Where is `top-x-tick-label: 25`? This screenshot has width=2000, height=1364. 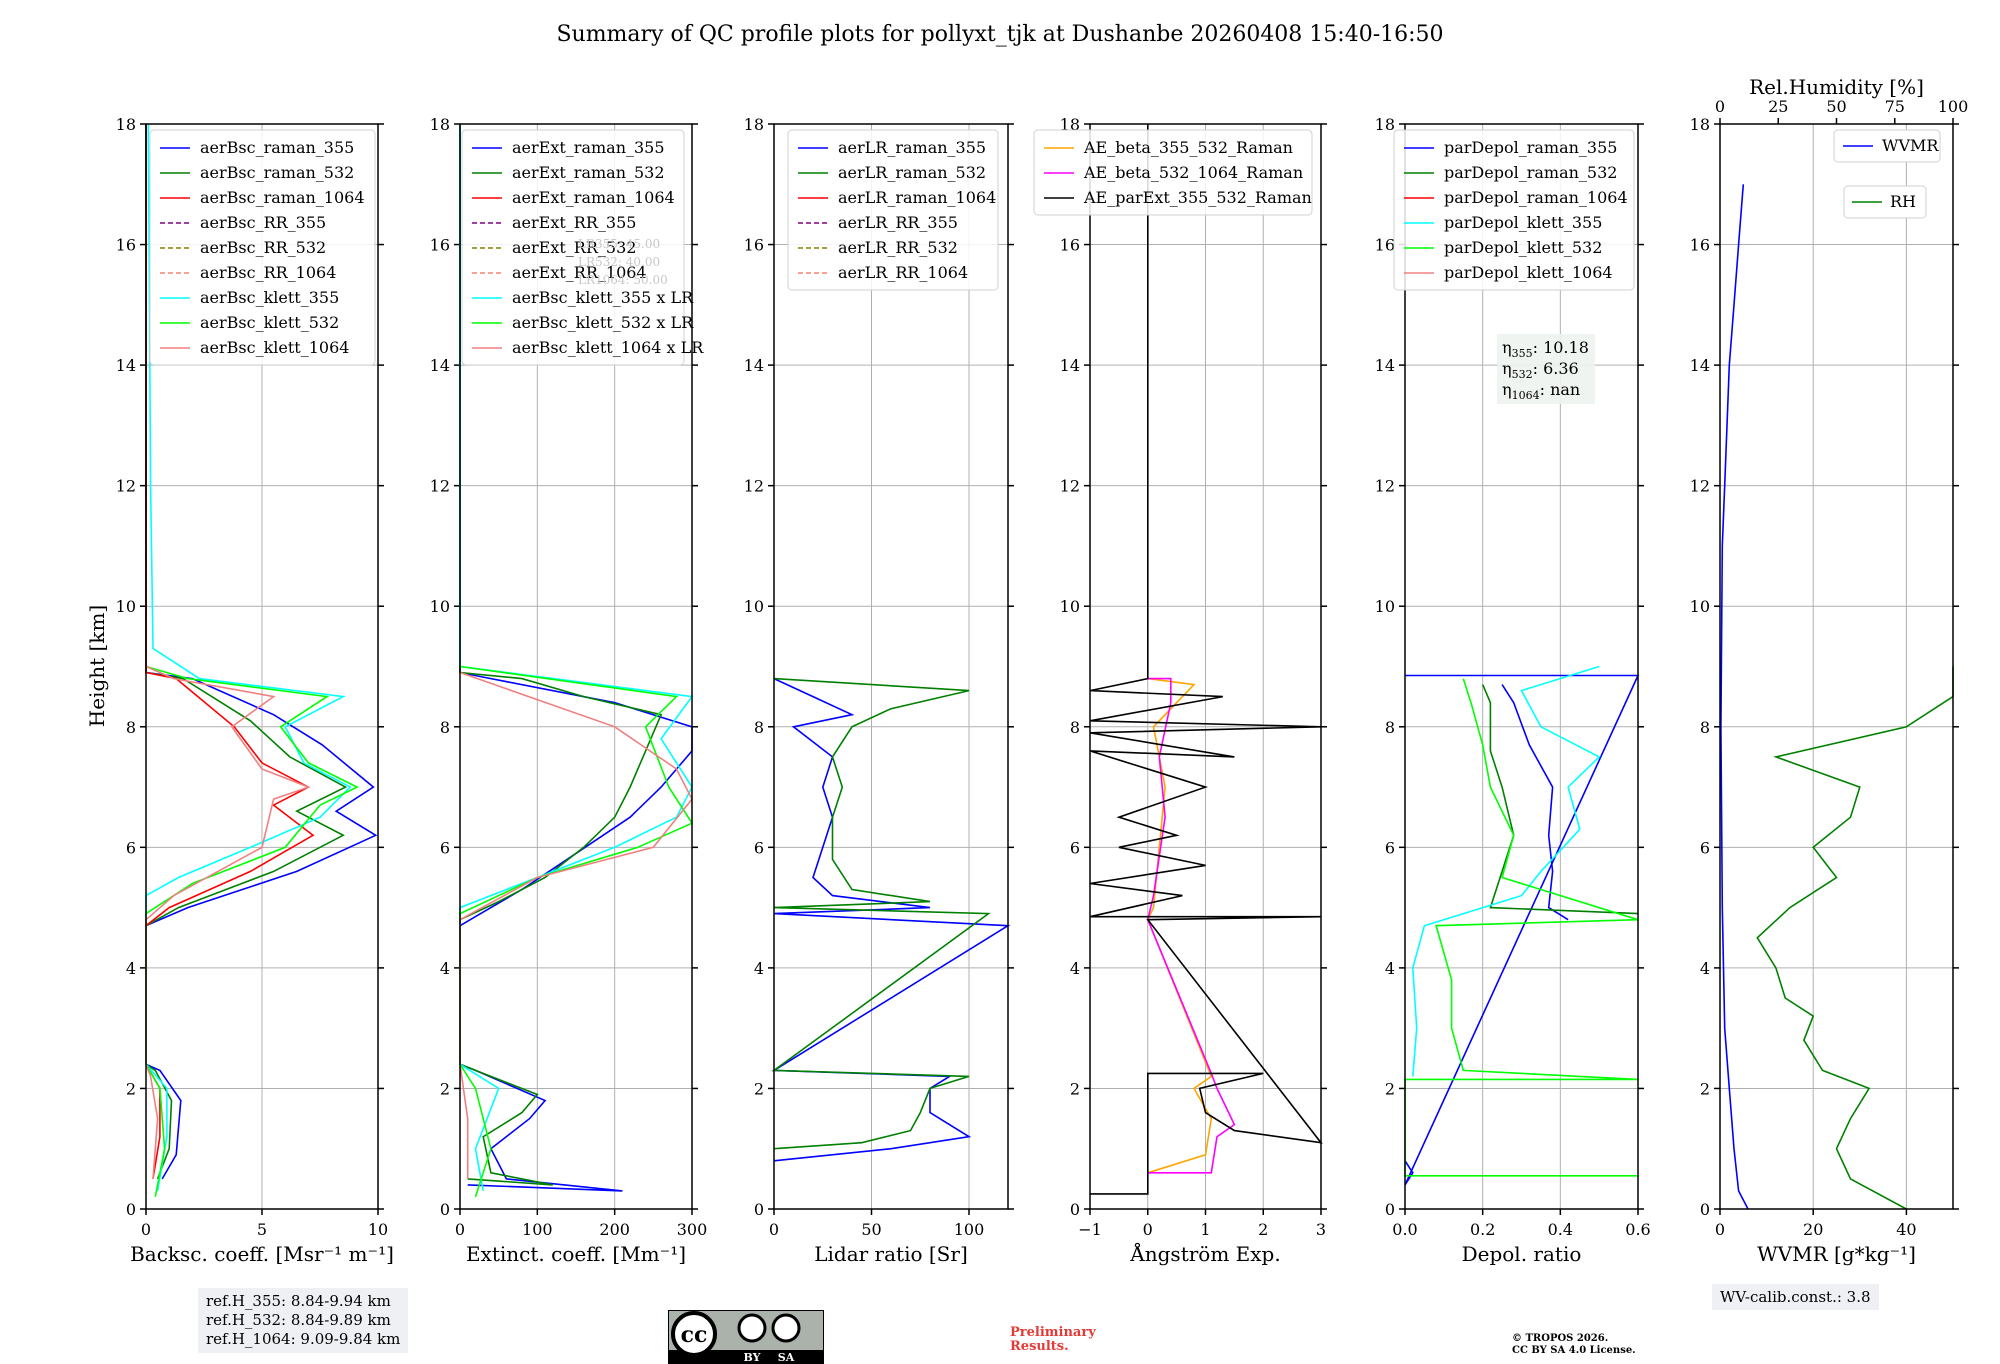
top-x-tick-label: 25 is located at coordinates (1778, 106).